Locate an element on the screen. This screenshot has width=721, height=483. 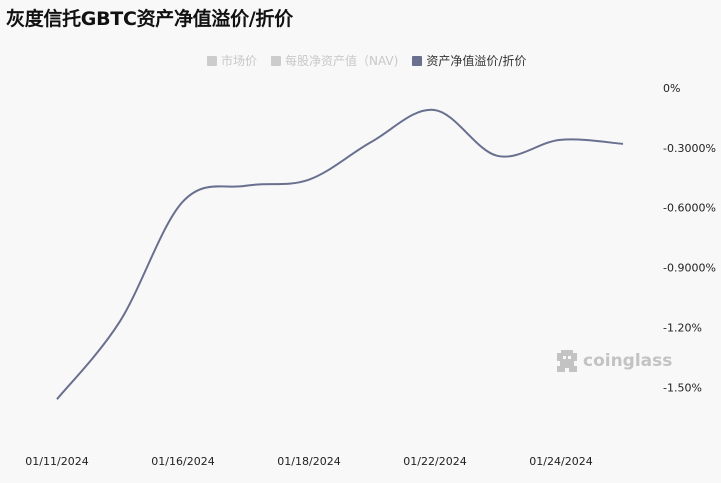
x-tick-label: 01/18/2024 is located at coordinates (308, 461).